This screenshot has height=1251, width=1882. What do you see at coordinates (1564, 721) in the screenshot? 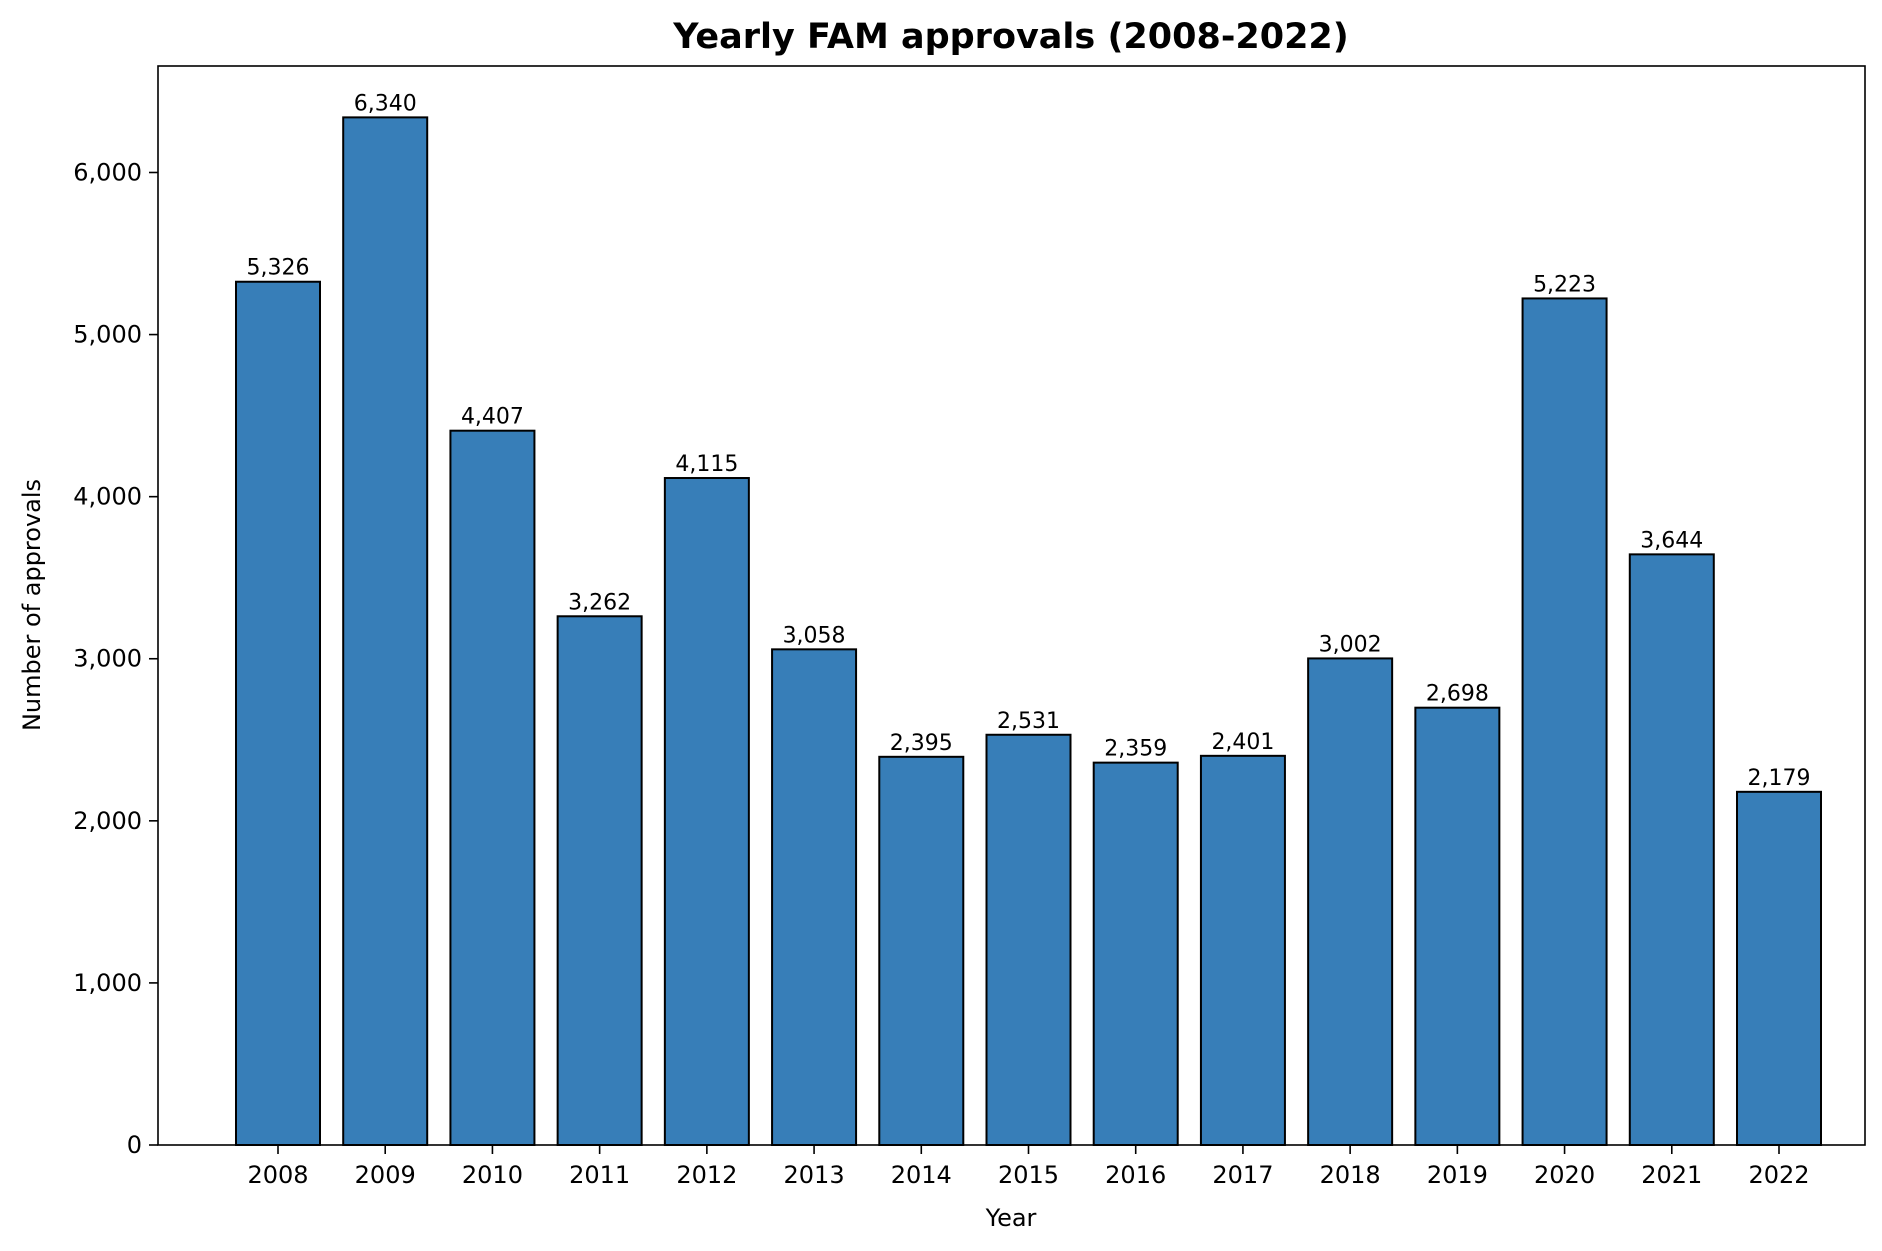
I see `bar-2020` at bounding box center [1564, 721].